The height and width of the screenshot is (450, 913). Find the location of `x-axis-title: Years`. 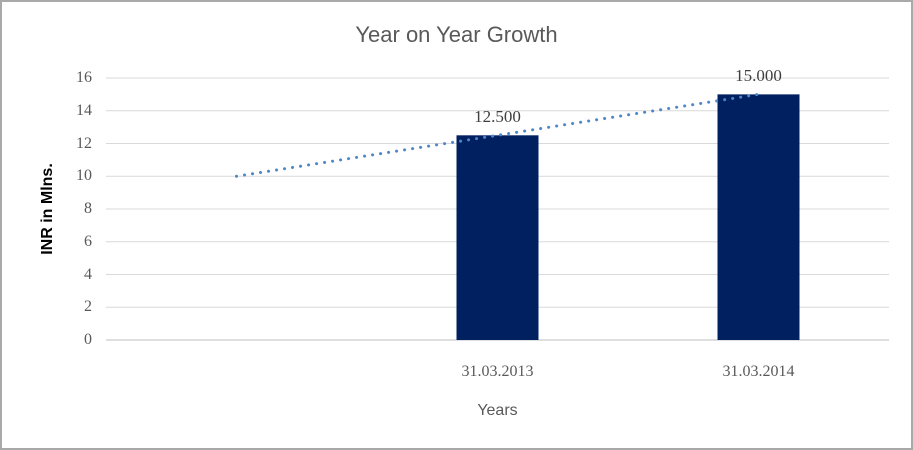

x-axis-title: Years is located at coordinates (497, 410).